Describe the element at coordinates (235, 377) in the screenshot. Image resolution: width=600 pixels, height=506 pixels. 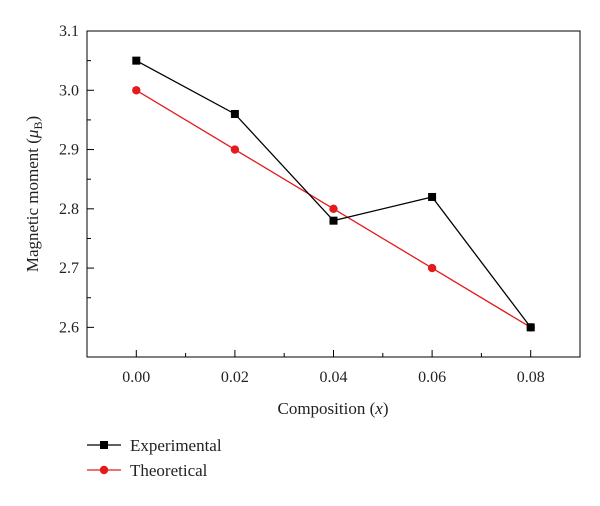
I see `x-tick-label: 0.02` at that location.